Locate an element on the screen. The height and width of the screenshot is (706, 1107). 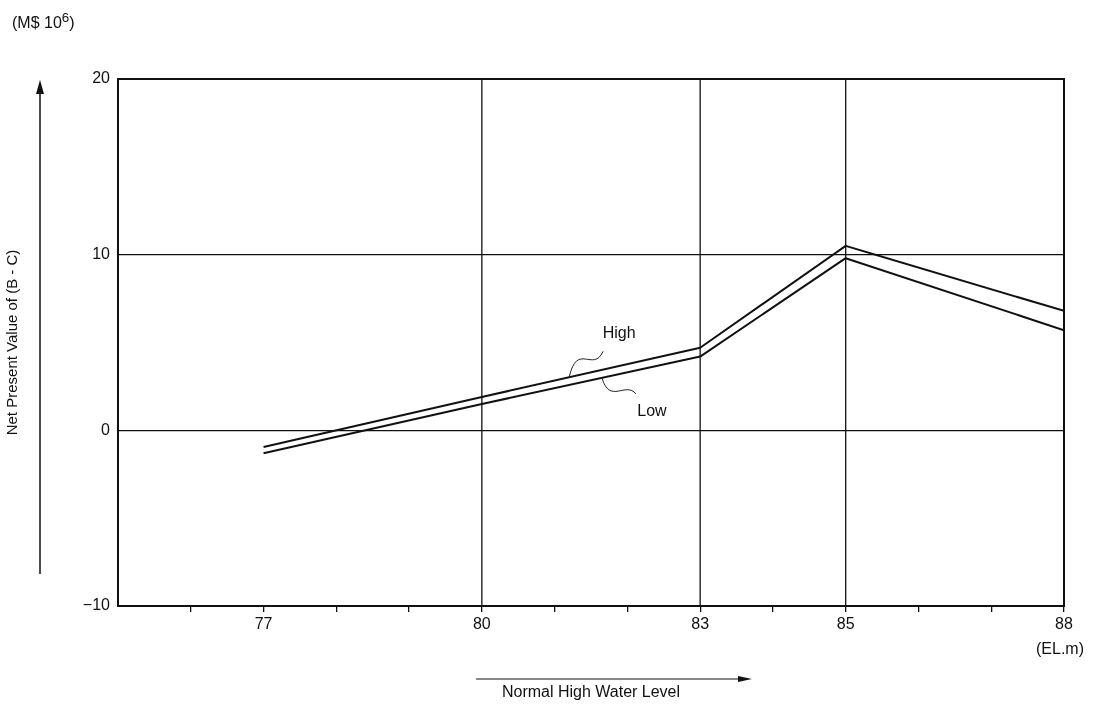
text: (EL.m) is located at coordinates (1060, 649).